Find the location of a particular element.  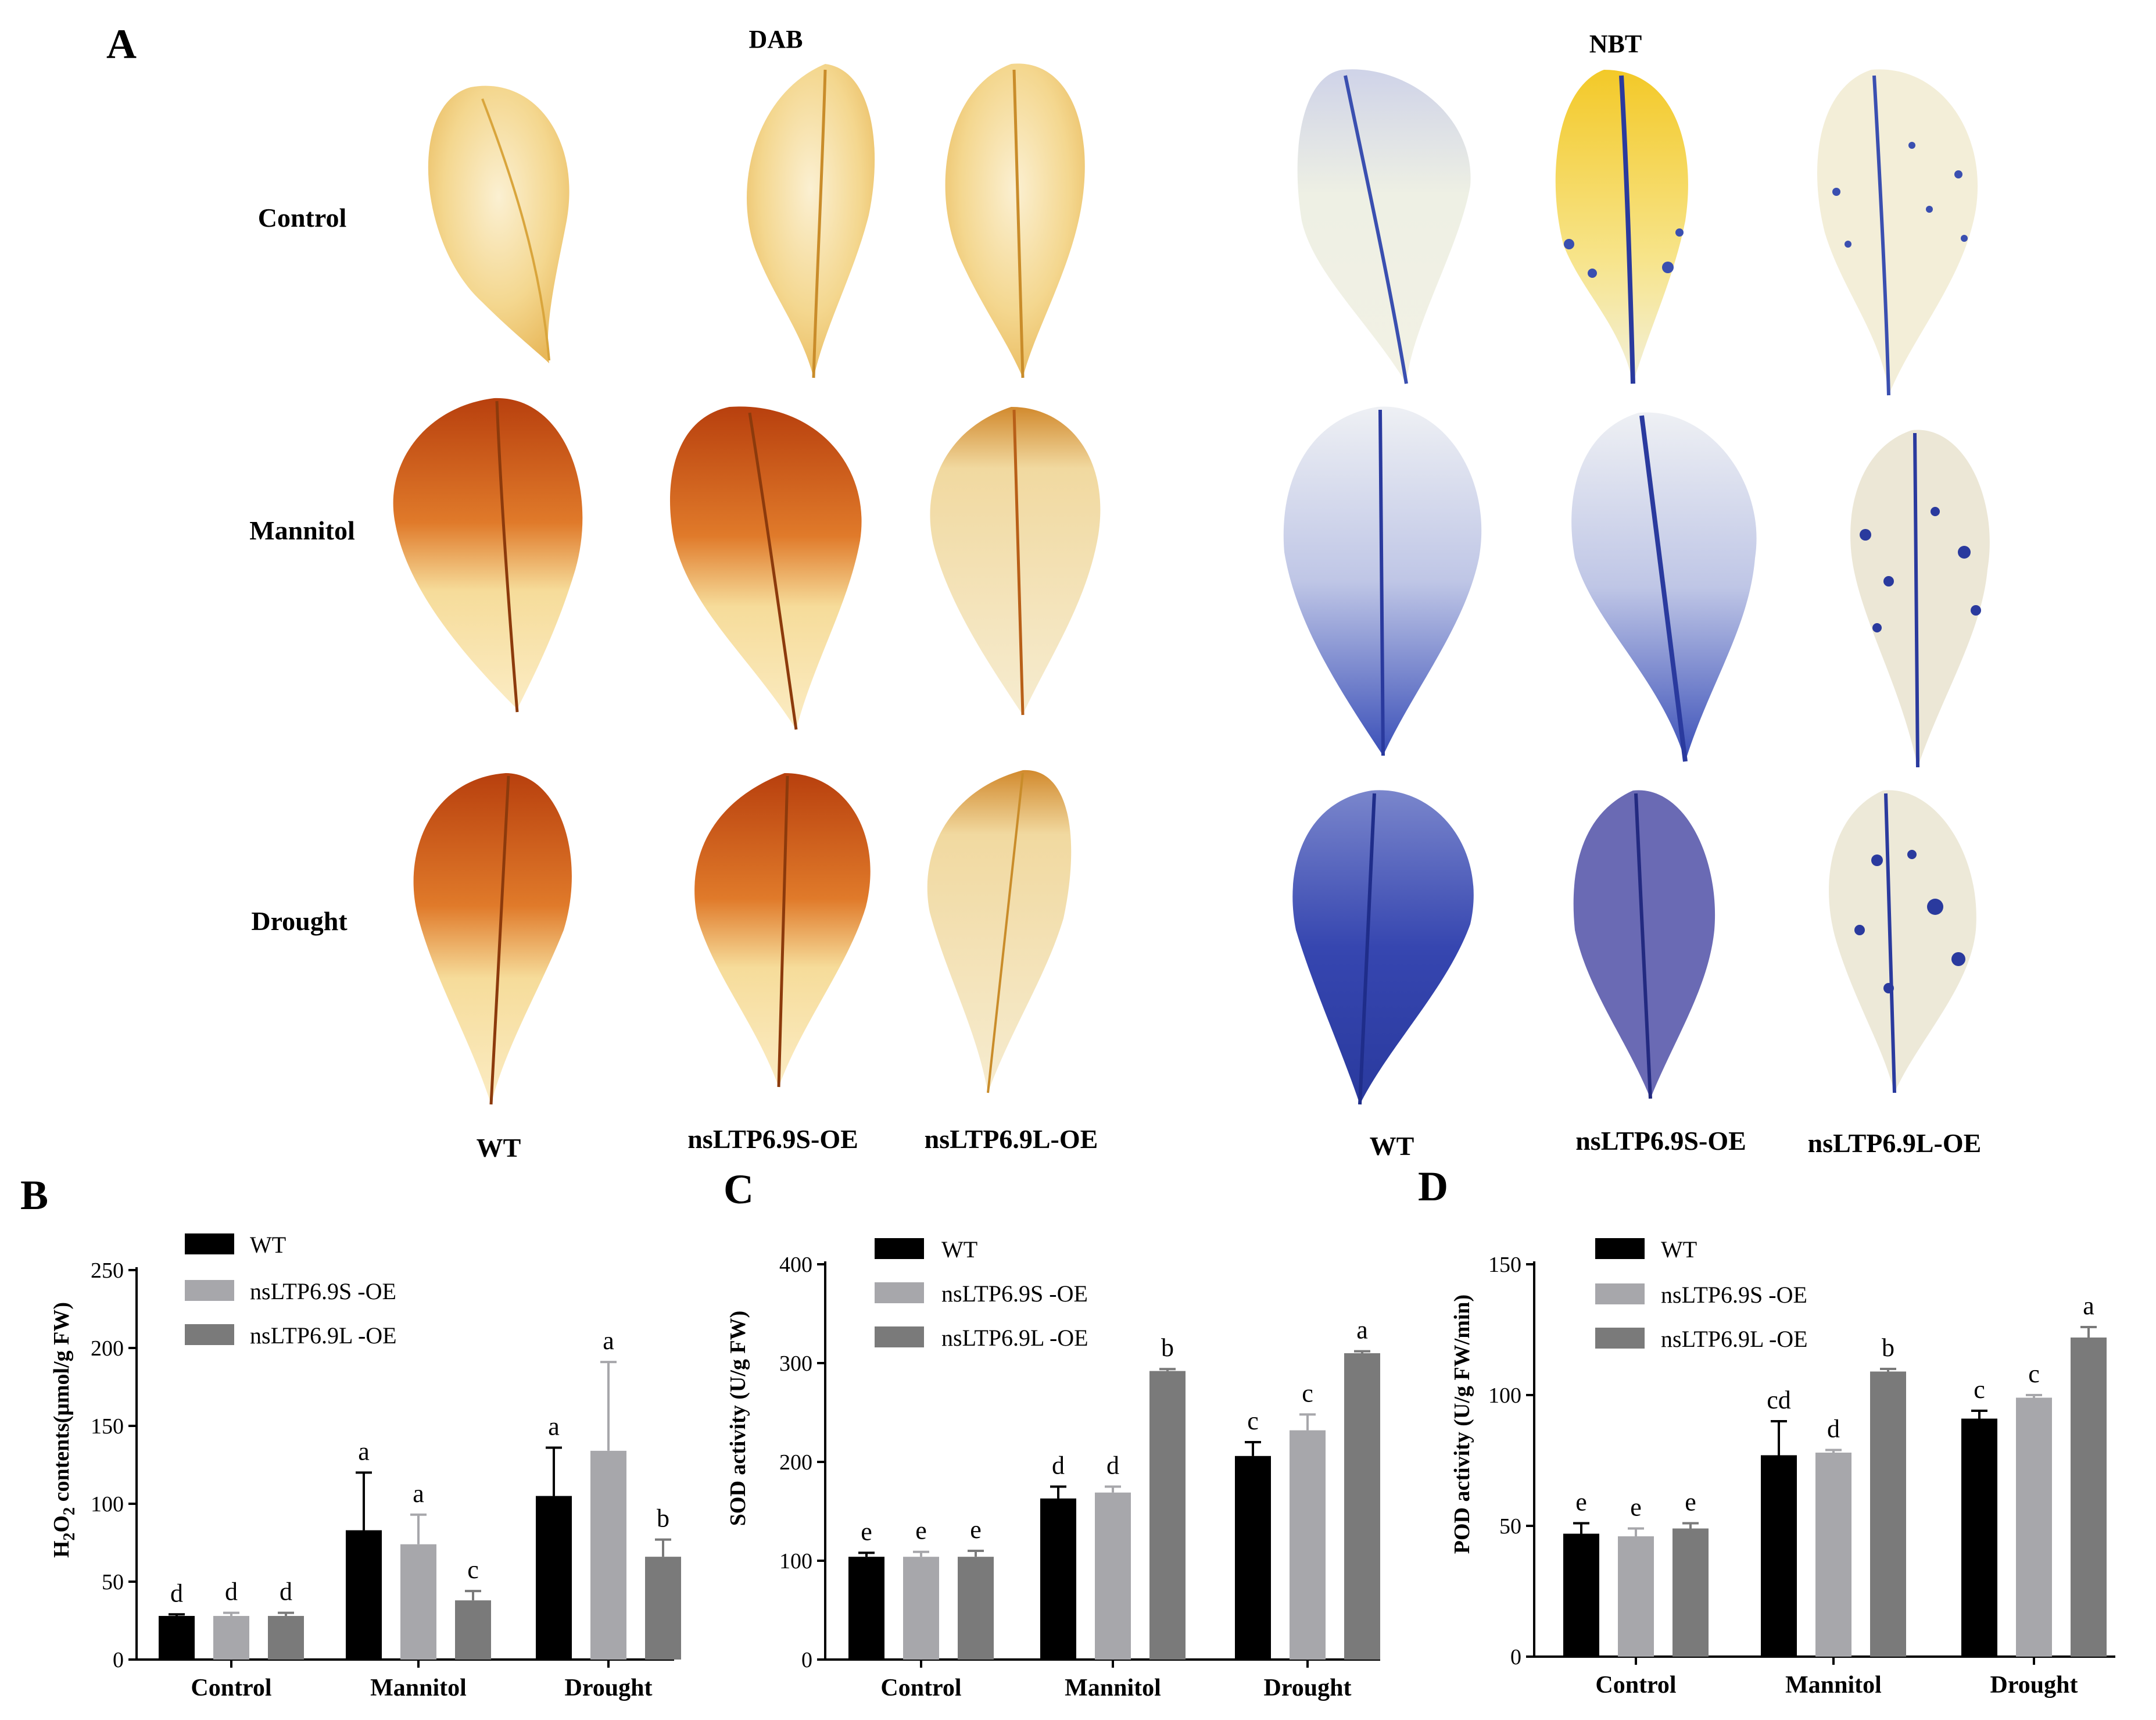

nbt-leaf-mannitol-s is located at coordinates (1664, 587).